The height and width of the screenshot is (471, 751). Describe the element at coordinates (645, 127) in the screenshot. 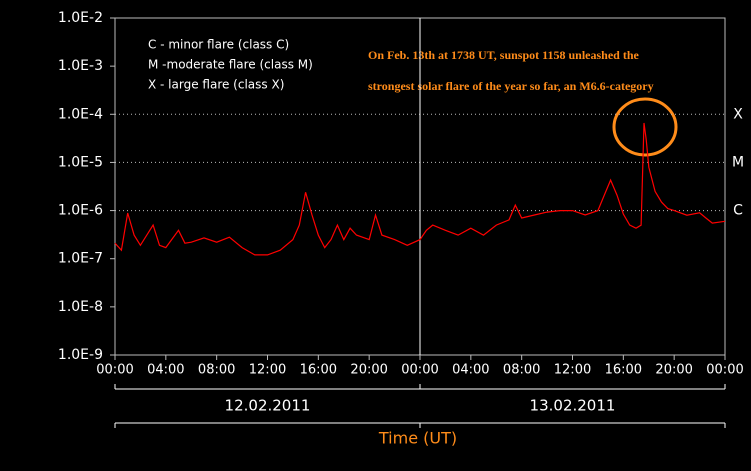

I see `highlight-circle` at that location.